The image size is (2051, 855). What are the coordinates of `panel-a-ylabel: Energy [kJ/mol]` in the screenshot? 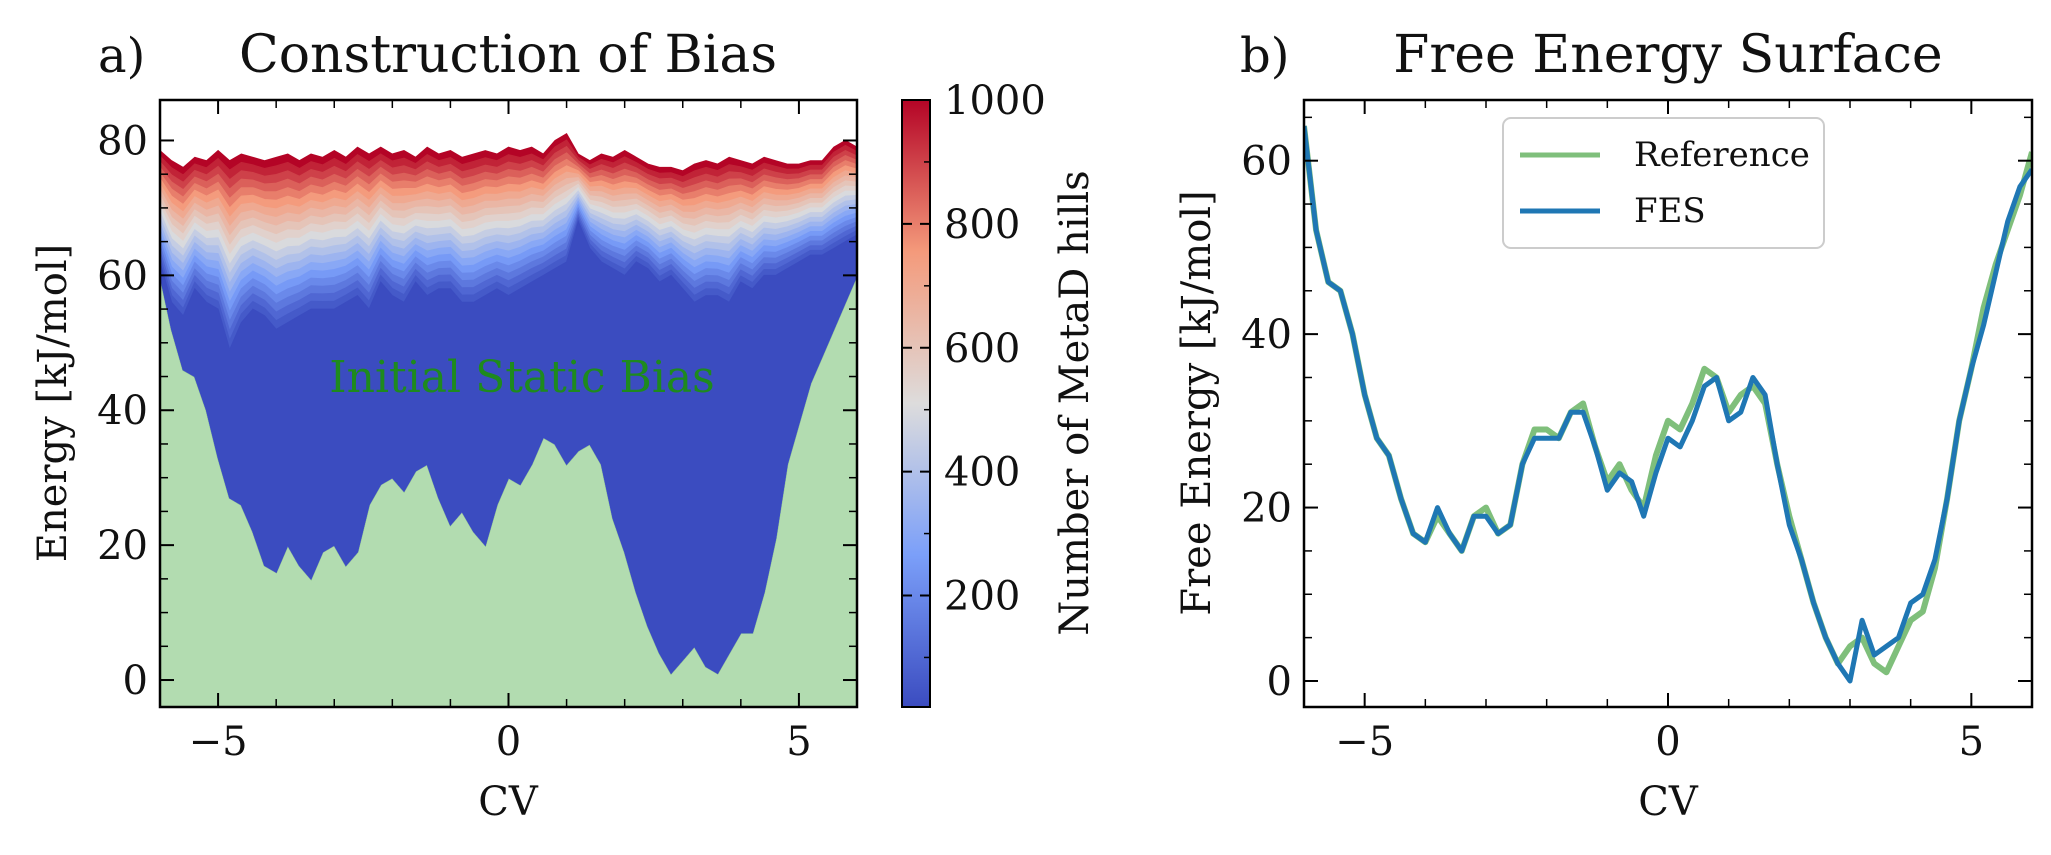 It's located at (53, 403).